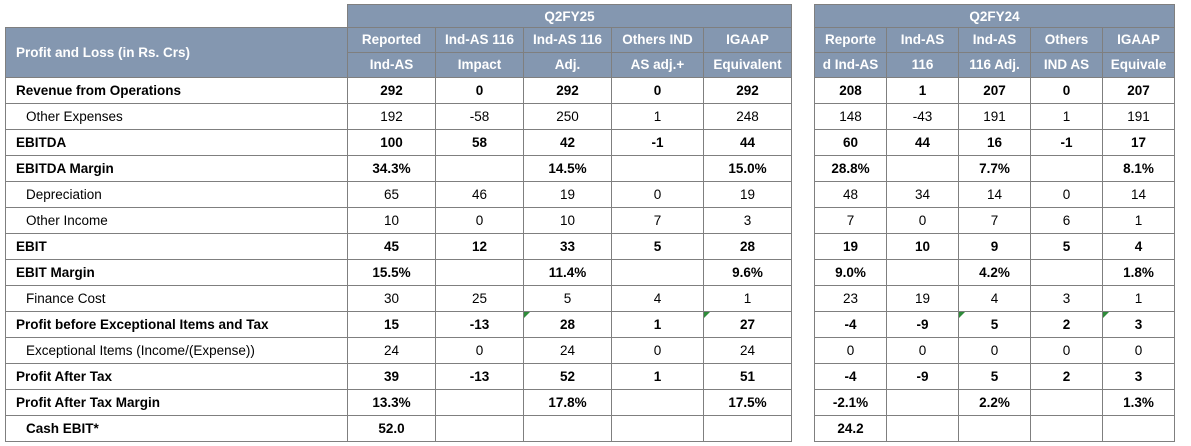  Describe the element at coordinates (922, 65) in the screenshot. I see `col-header-line2: 116` at that location.